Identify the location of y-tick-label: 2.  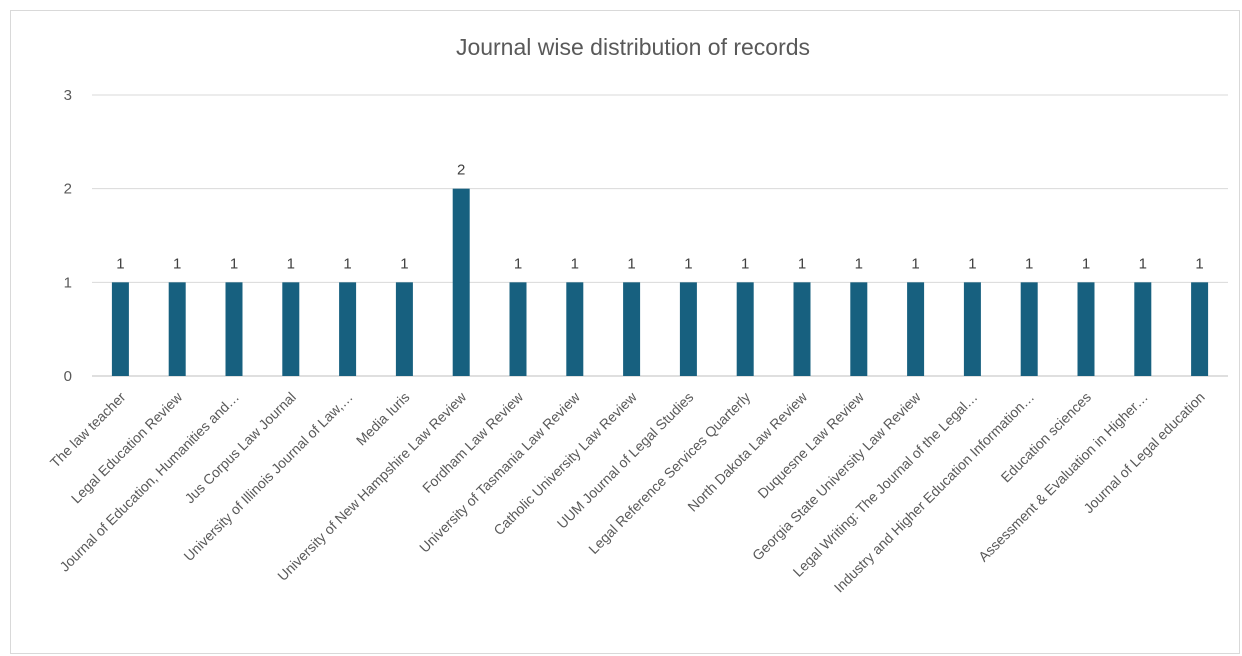
(68, 189).